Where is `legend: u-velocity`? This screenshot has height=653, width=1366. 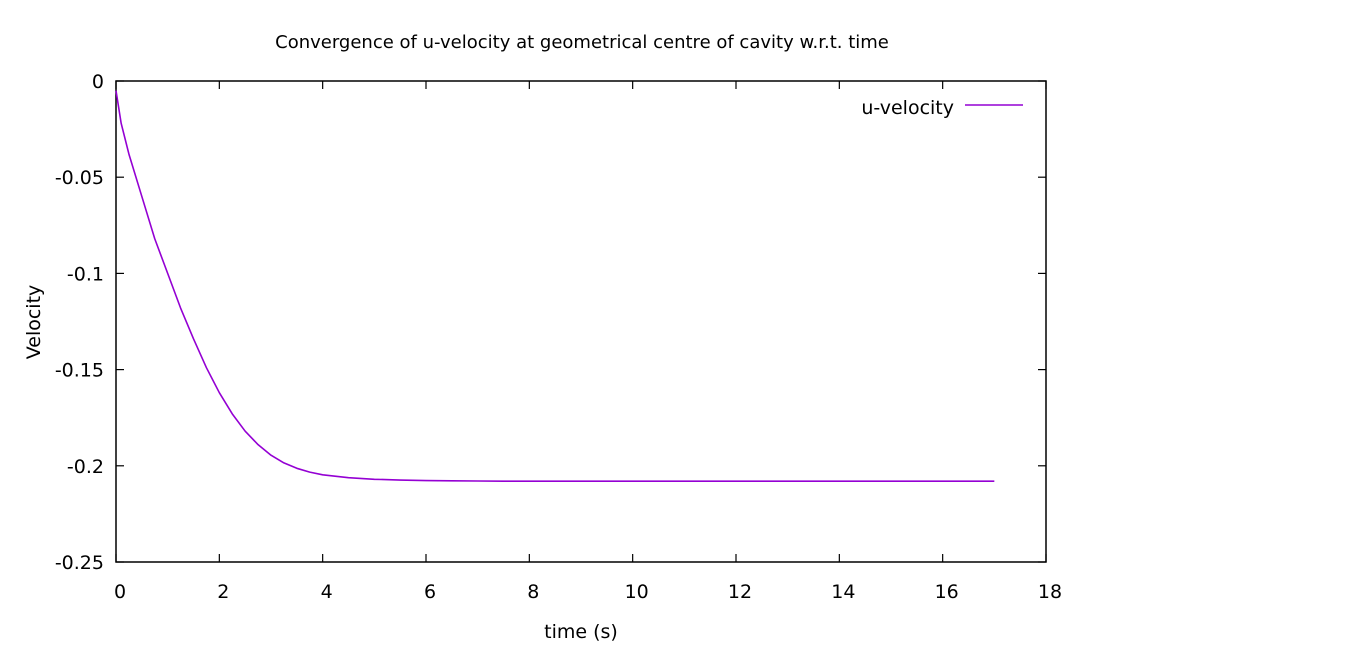 legend: u-velocity is located at coordinates (942, 108).